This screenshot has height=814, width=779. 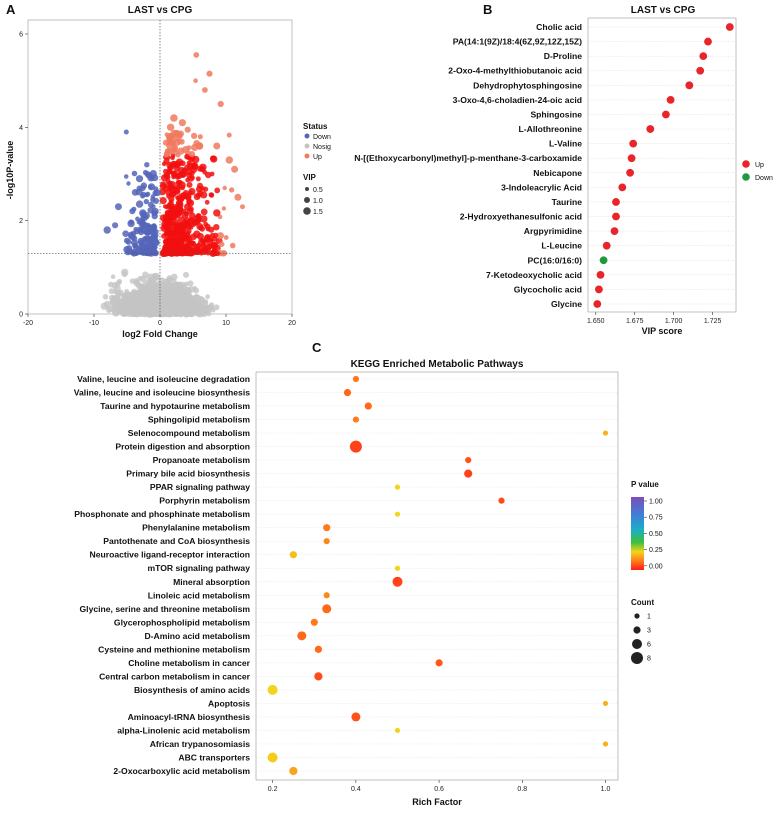 I want to click on volcano-ytick-label: 2, so click(x=21, y=221).